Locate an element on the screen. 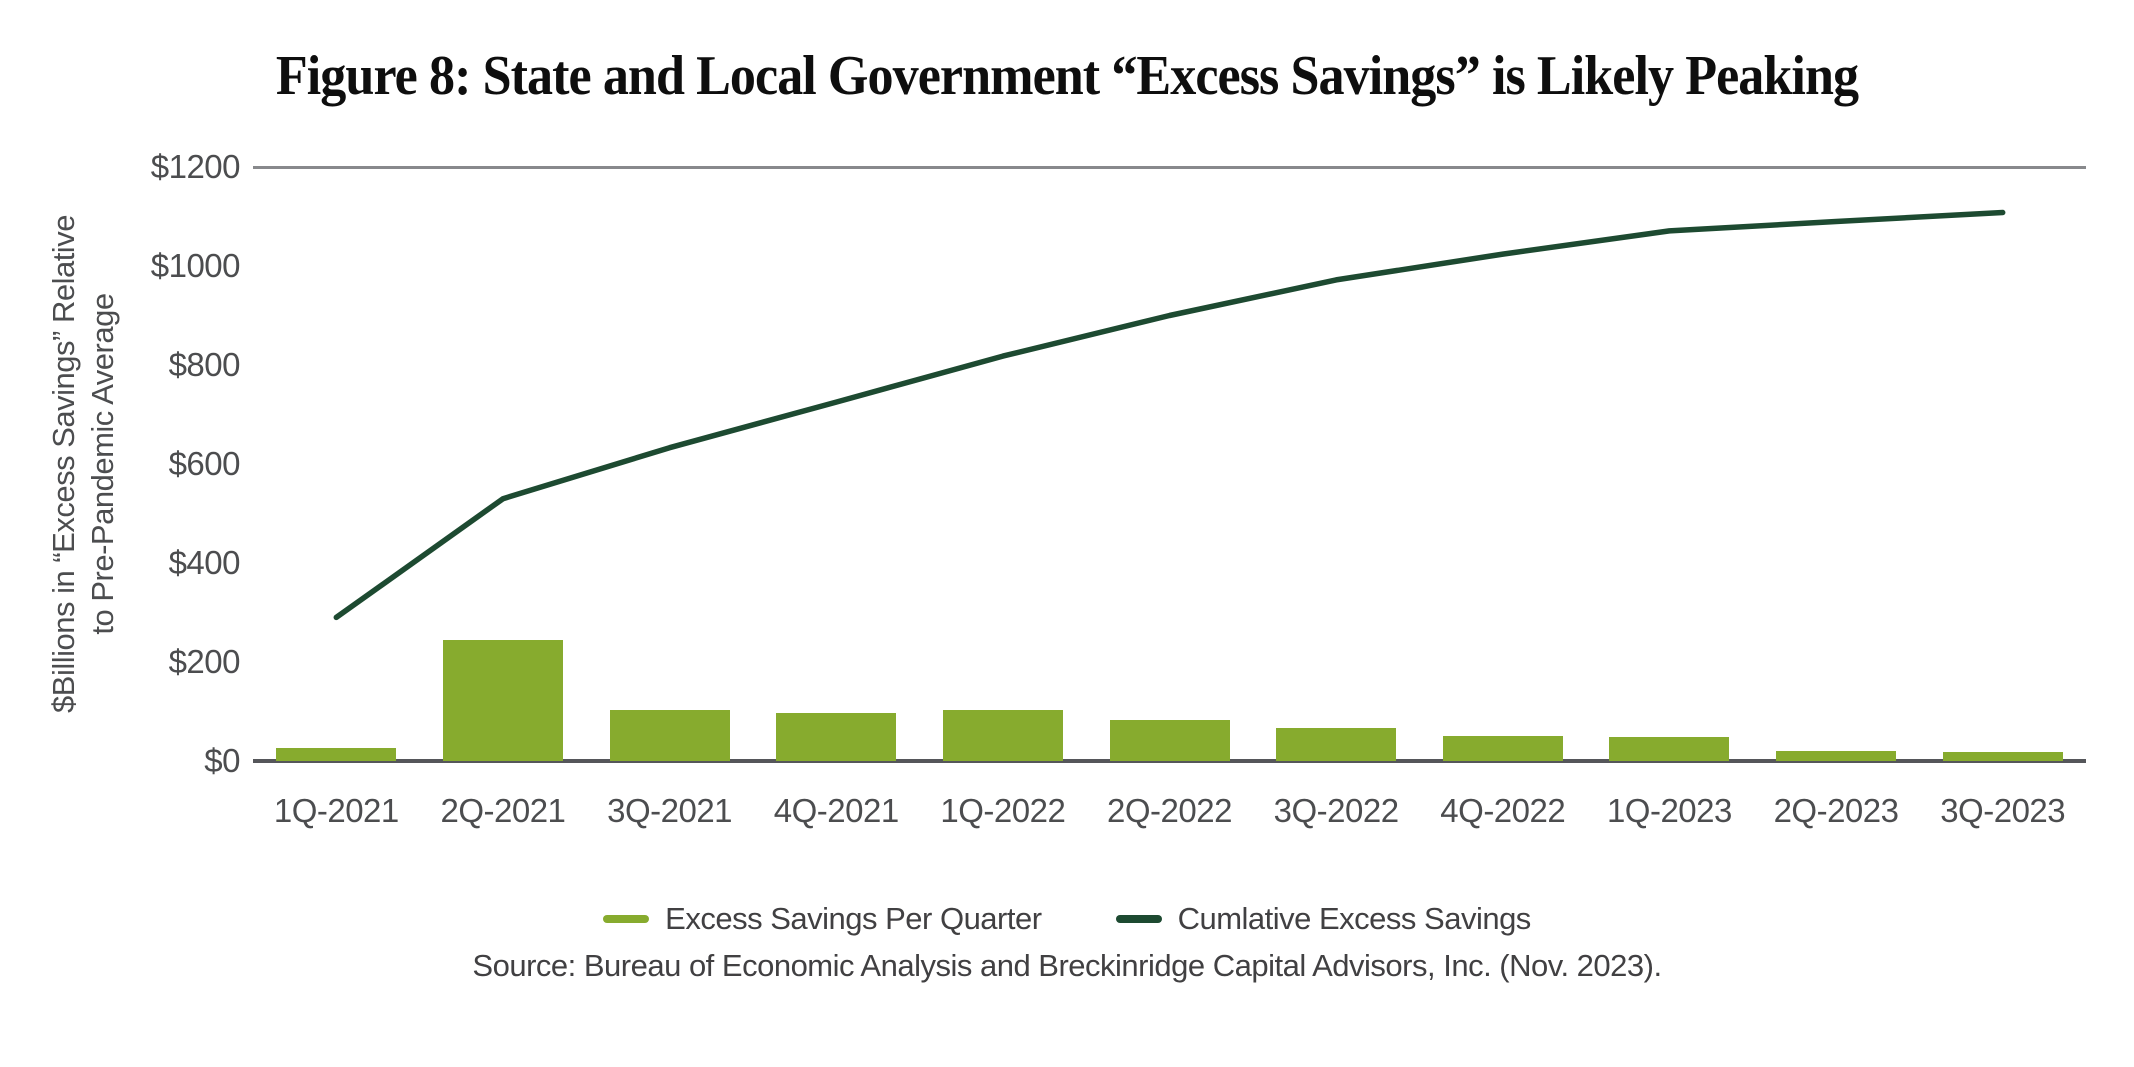 Image resolution: width=2134 pixels, height=1067 pixels. legend-label-line: Cumlative Excess Savings is located at coordinates (1354, 918).